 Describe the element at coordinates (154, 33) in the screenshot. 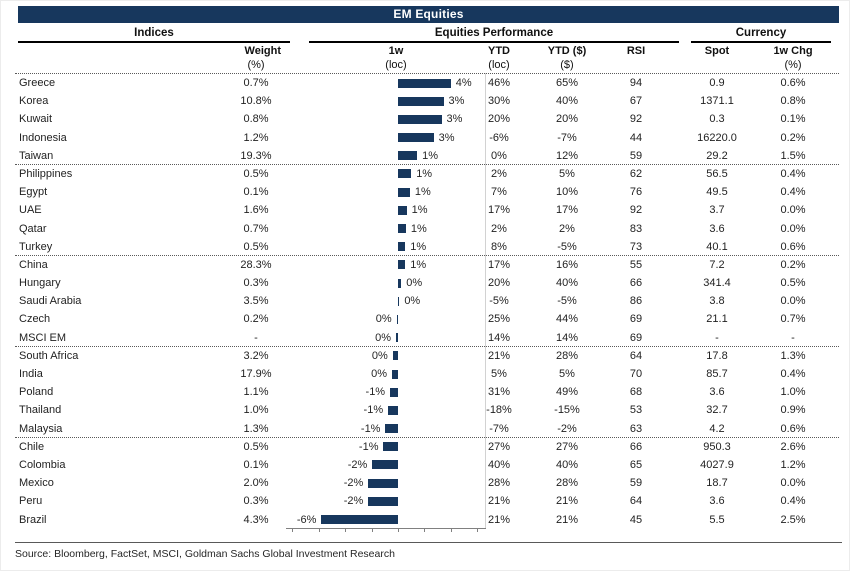

I see `group-header-indices: Indices` at that location.